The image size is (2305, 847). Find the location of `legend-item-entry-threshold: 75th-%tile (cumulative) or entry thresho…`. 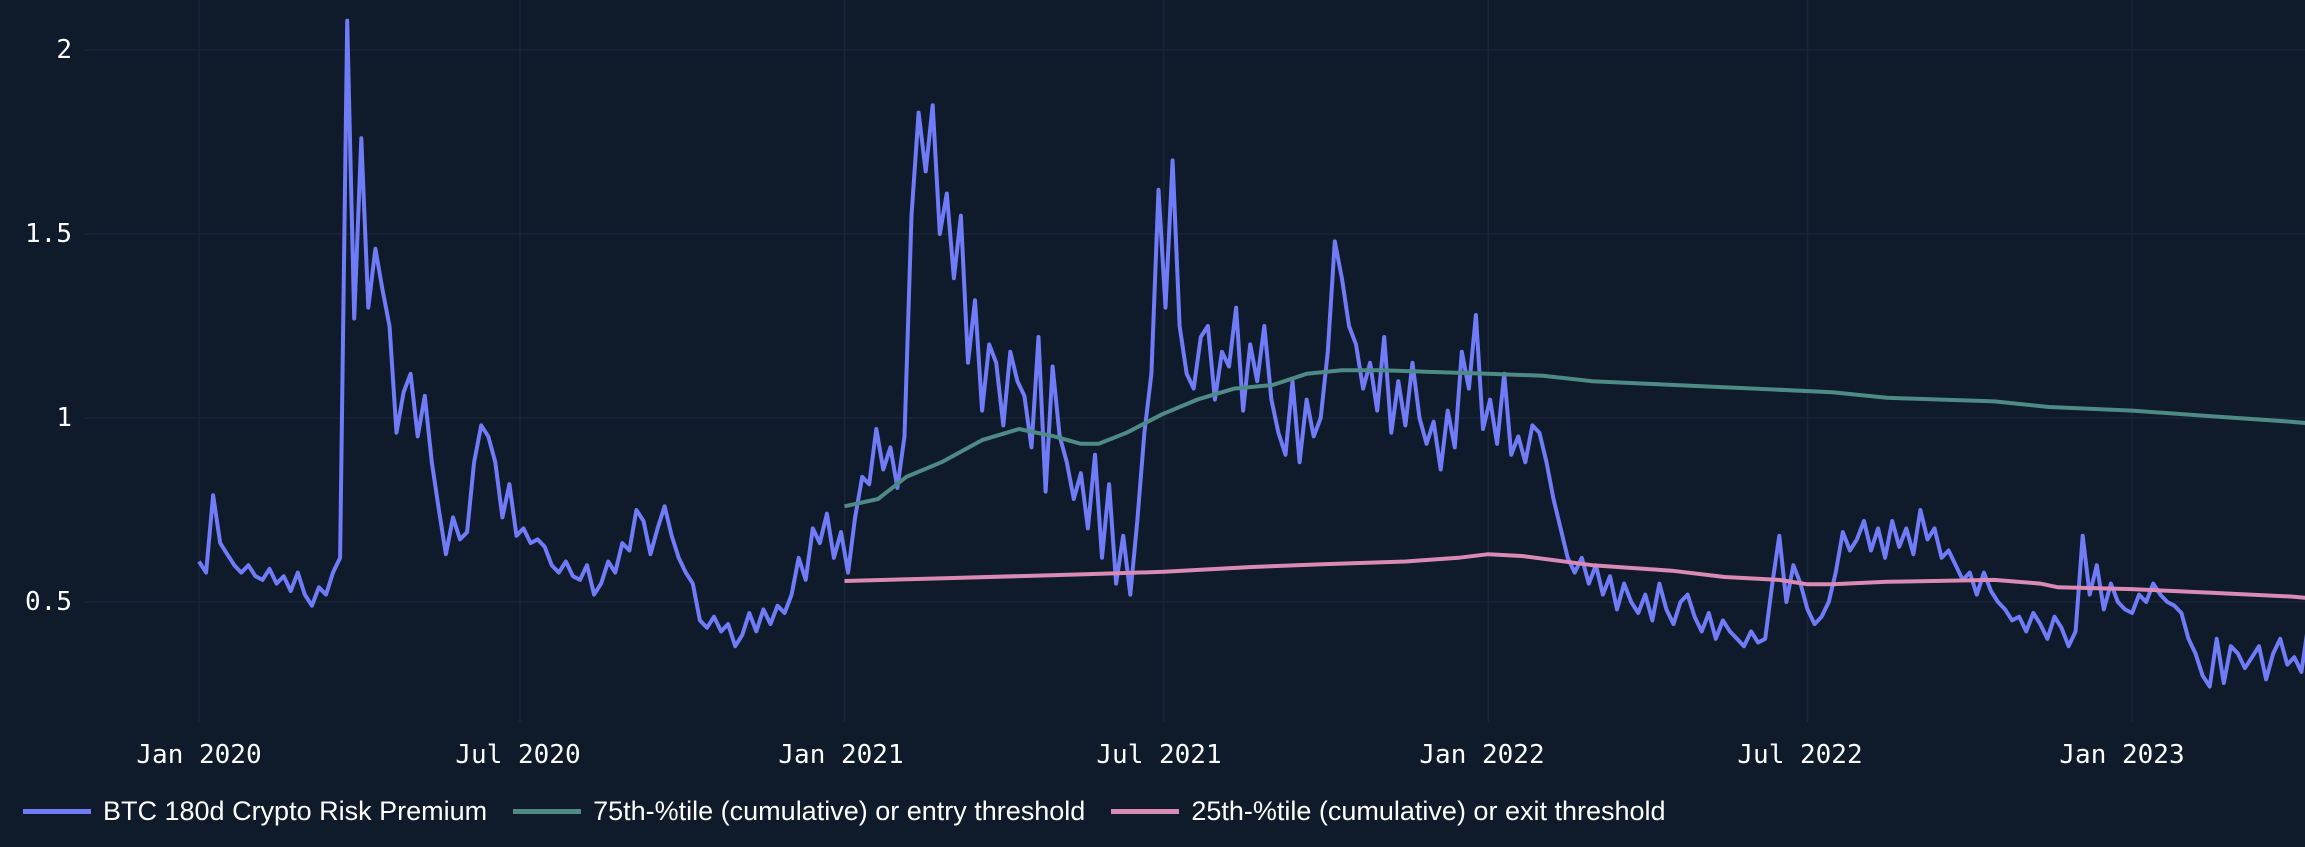

legend-item-entry-threshold: 75th-%tile (cumulative) or entry thresho… is located at coordinates (799, 811).